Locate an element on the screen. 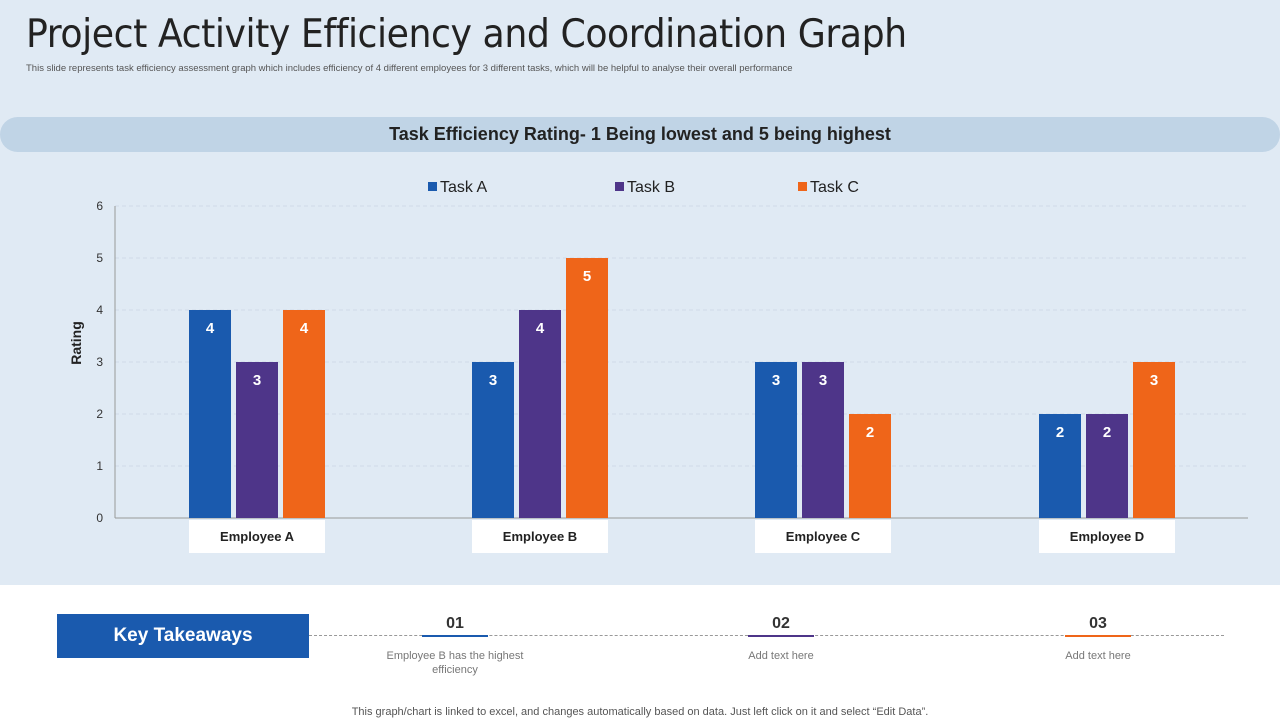 The height and width of the screenshot is (720, 1280). y-axis-label: Rating is located at coordinates (76, 343).